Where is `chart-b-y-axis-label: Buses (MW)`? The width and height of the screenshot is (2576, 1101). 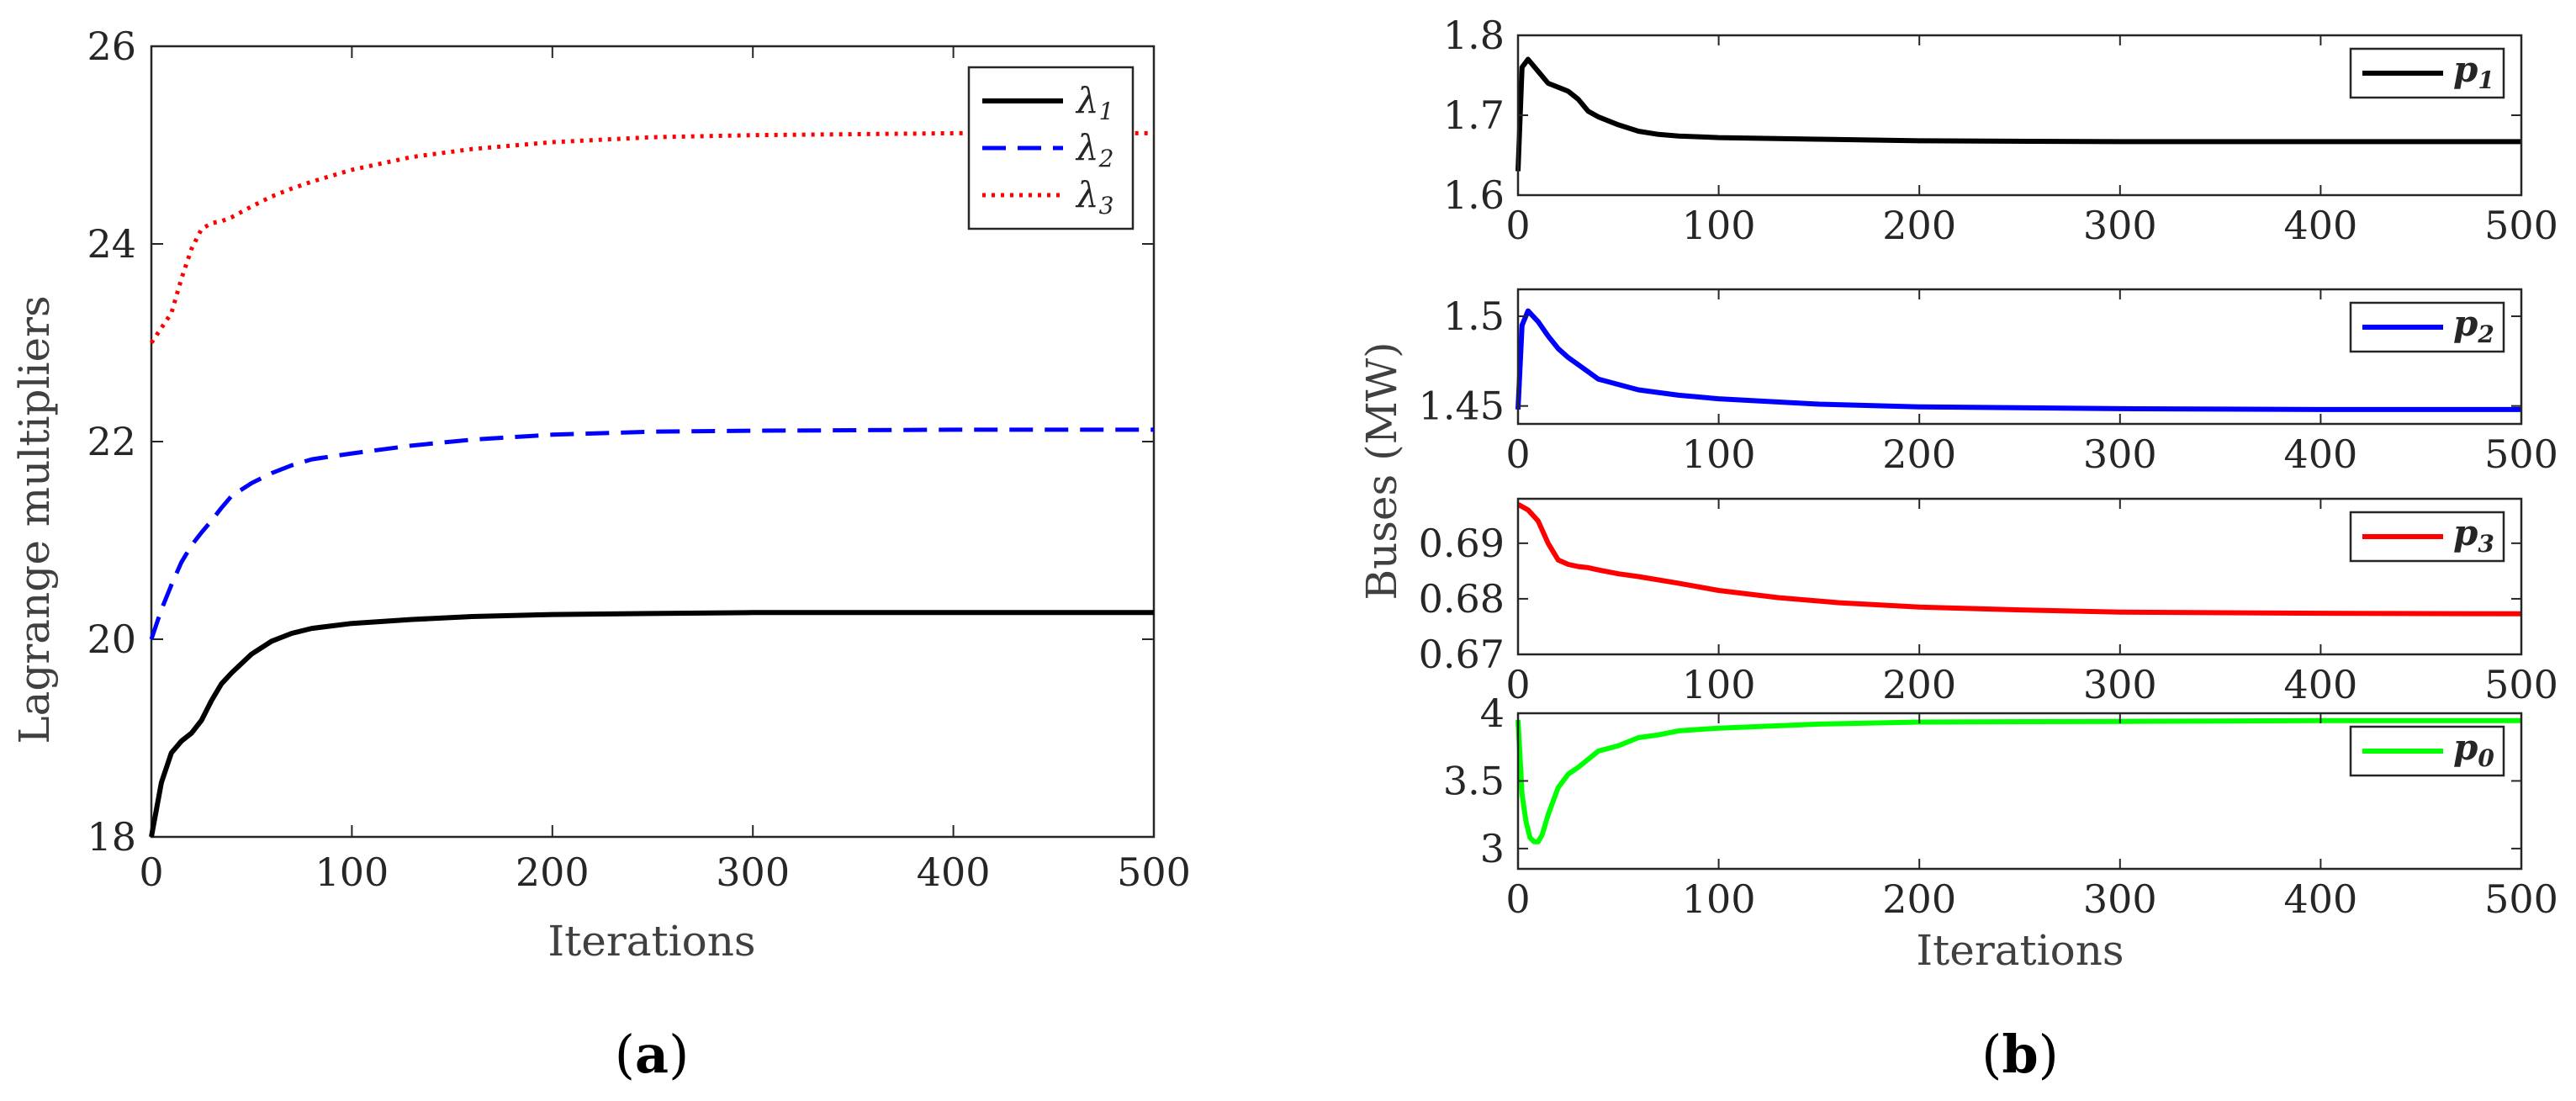
chart-b-y-axis-label: Buses (MW) is located at coordinates (1381, 470).